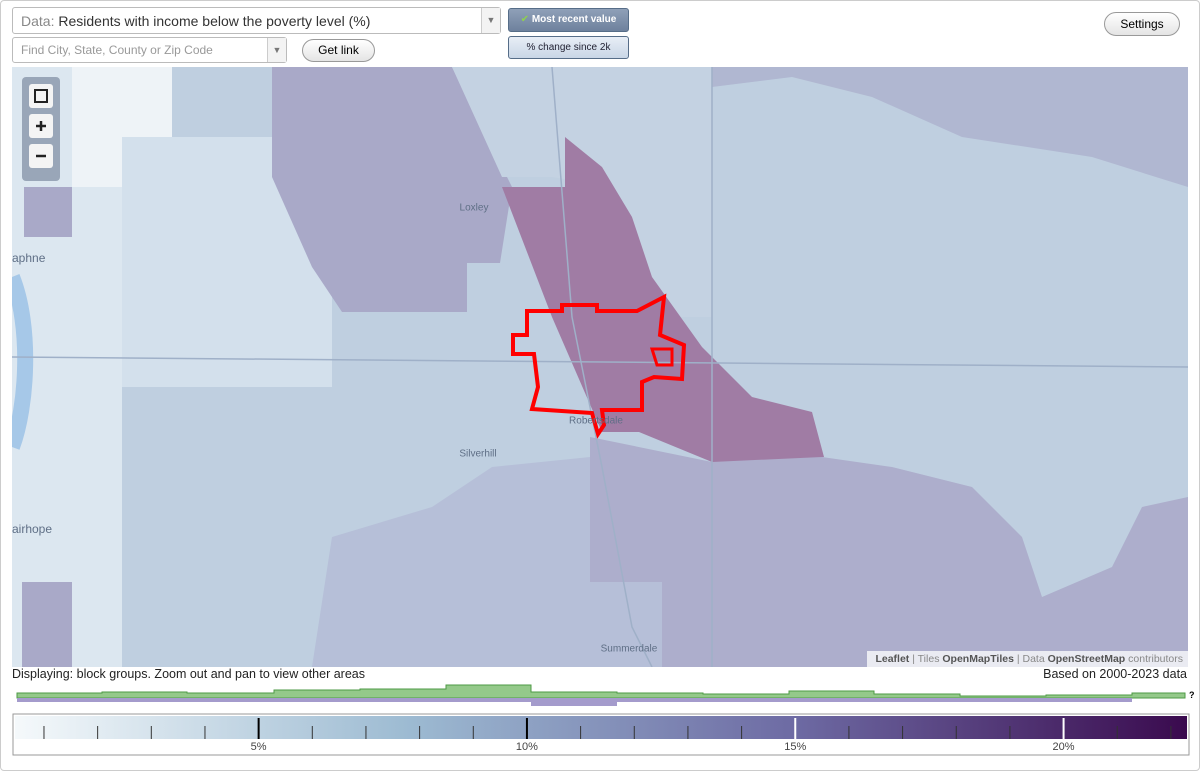 The width and height of the screenshot is (1200, 771). What do you see at coordinates (41, 126) in the screenshot?
I see `plus-icon` at bounding box center [41, 126].